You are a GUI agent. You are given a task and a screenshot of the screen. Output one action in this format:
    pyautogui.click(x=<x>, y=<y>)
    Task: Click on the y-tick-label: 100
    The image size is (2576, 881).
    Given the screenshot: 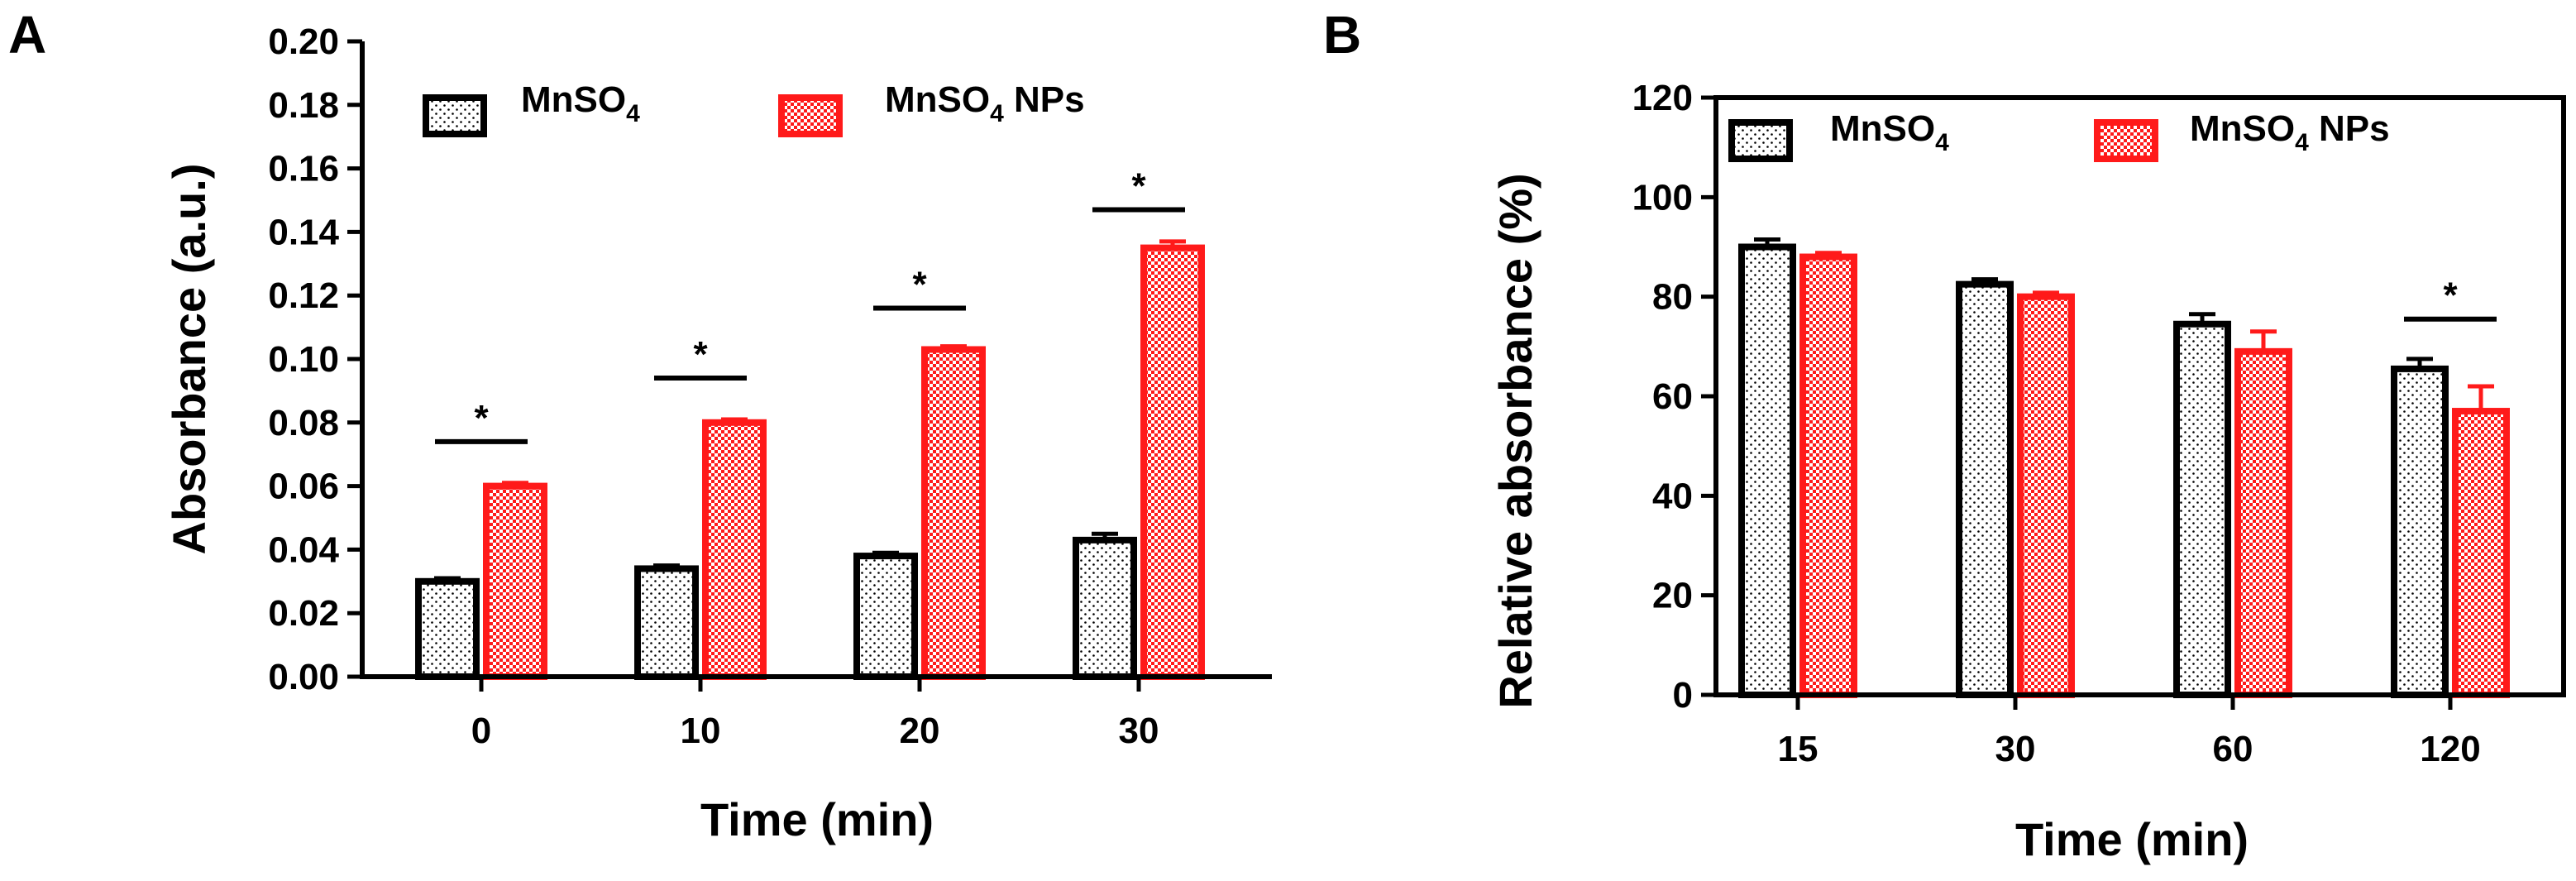 What is the action you would take?
    pyautogui.click(x=1662, y=197)
    